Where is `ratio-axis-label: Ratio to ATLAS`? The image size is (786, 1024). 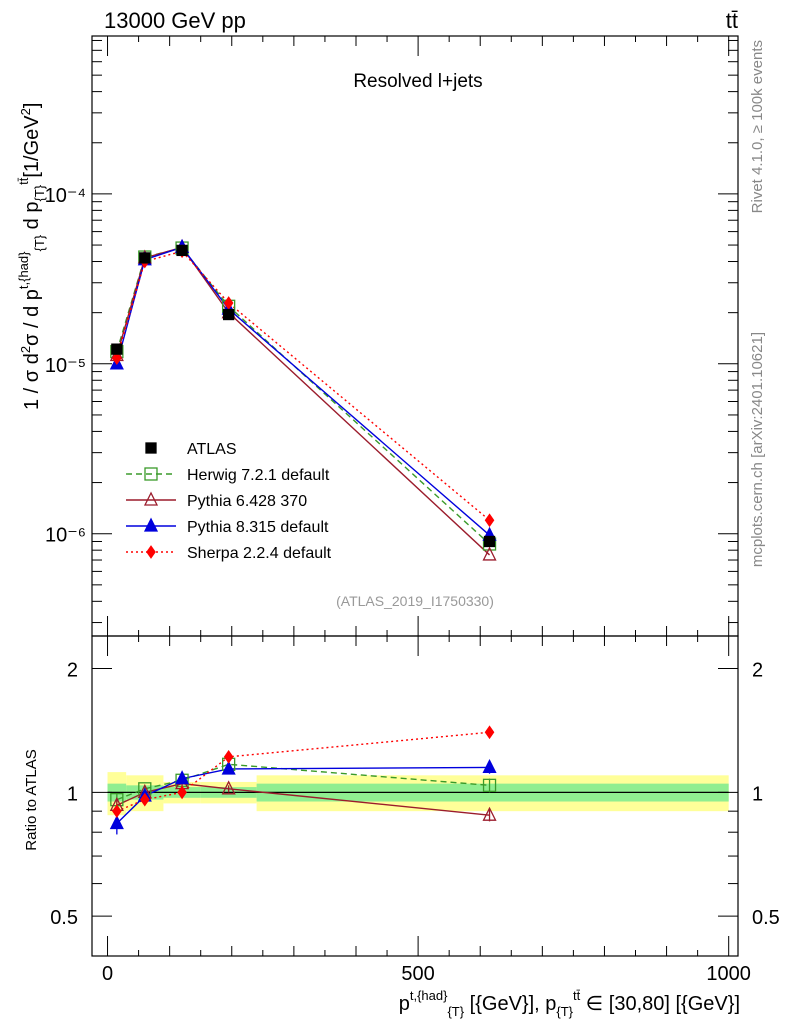 ratio-axis-label: Ratio to ATLAS is located at coordinates (31, 799).